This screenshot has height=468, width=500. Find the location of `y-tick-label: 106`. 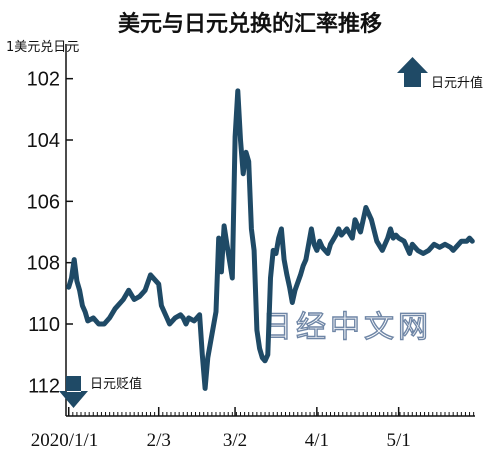

y-tick-label: 106 is located at coordinates (43, 202).